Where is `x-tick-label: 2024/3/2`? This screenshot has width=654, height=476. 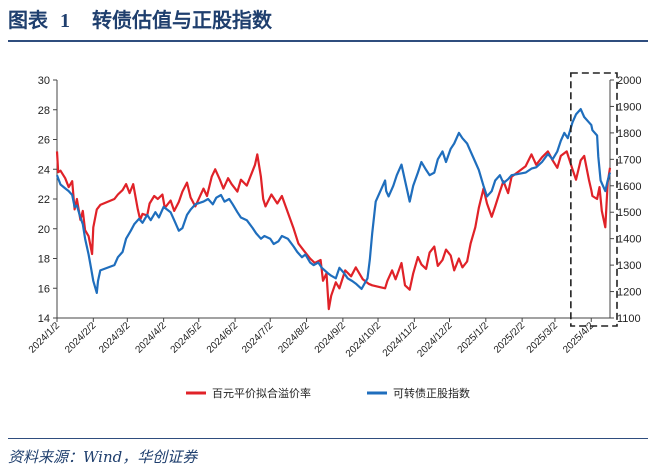
x-tick-label: 2024/3/2 is located at coordinates (115, 338).